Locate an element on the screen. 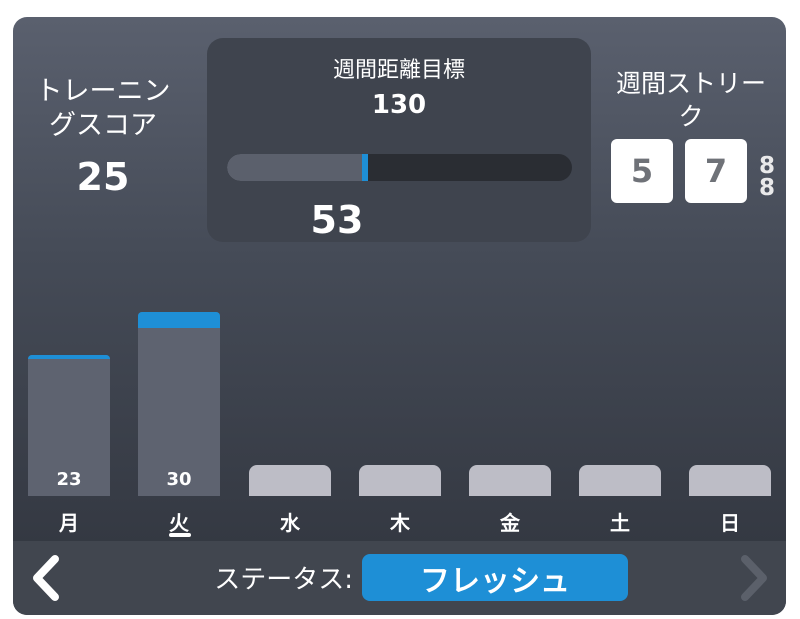  day-label-mon: 月 is located at coordinates (69, 523).